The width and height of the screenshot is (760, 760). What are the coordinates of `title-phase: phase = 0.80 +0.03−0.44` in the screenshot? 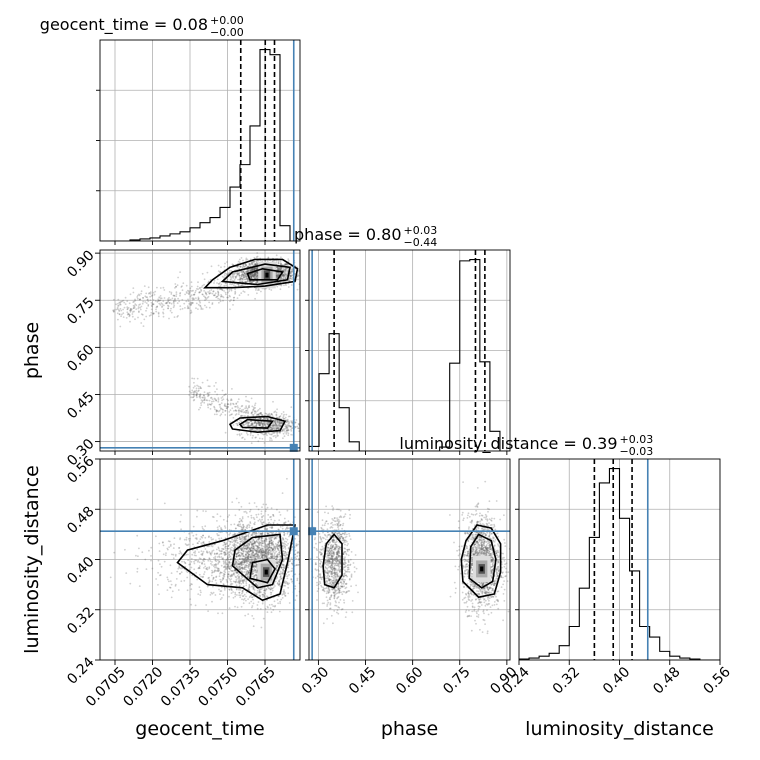 It's located at (365, 236).